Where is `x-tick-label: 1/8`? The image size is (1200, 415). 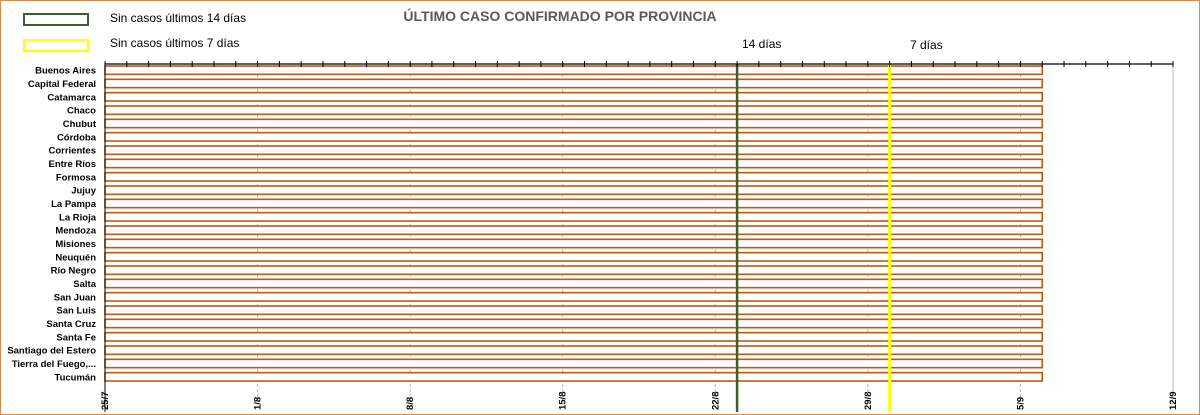 x-tick-label: 1/8 is located at coordinates (258, 403).